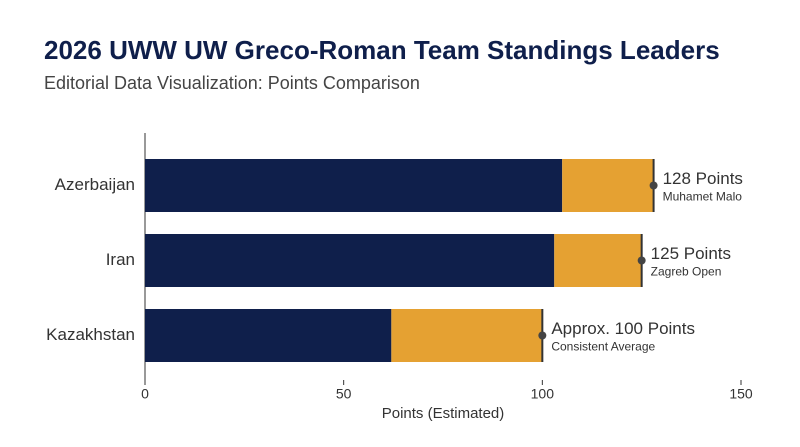 The image size is (800, 447). I want to click on total-label: Approx. 100 Points, so click(623, 328).